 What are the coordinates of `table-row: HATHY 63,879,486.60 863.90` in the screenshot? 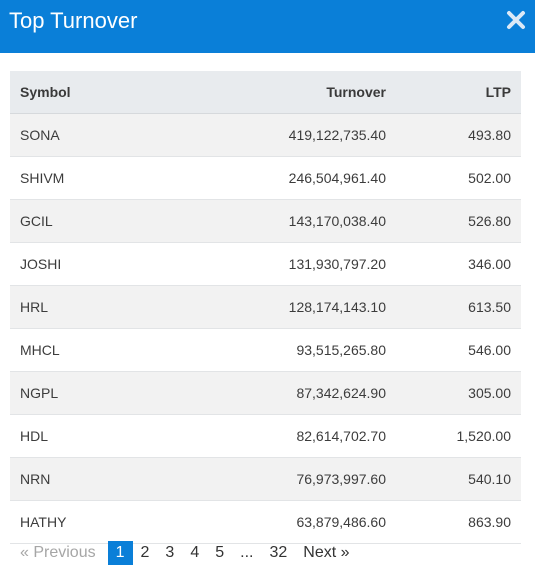 It's located at (265, 522).